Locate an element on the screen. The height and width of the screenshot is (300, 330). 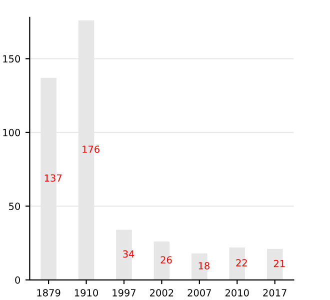
x-tick-label: 2010 is located at coordinates (237, 292).